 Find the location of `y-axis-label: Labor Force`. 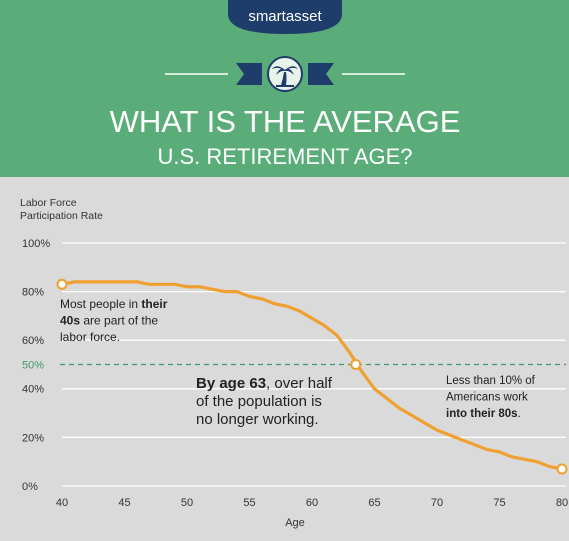

y-axis-label: Labor Force is located at coordinates (48, 203).